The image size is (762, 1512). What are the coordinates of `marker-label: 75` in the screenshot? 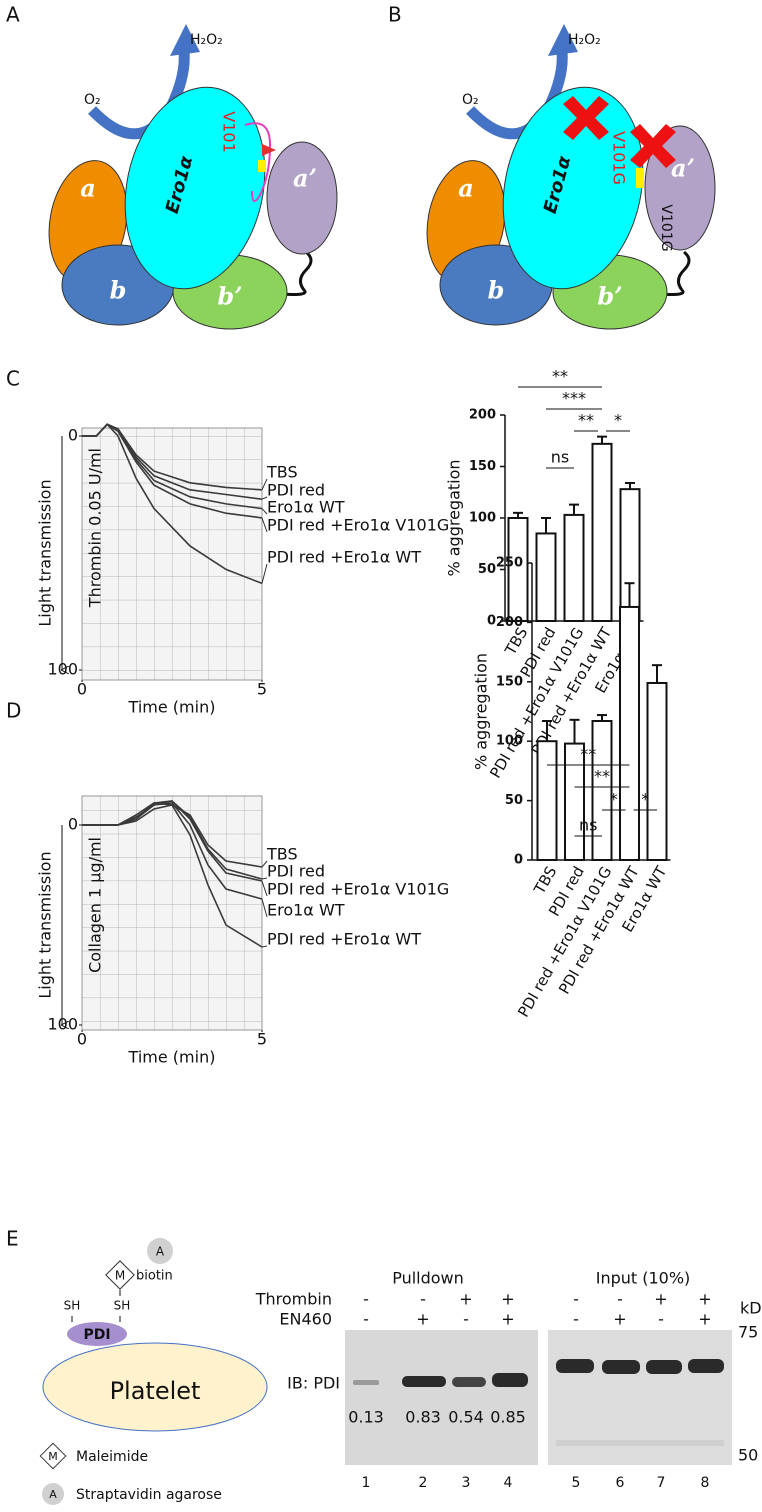 It's located at (748, 1332).